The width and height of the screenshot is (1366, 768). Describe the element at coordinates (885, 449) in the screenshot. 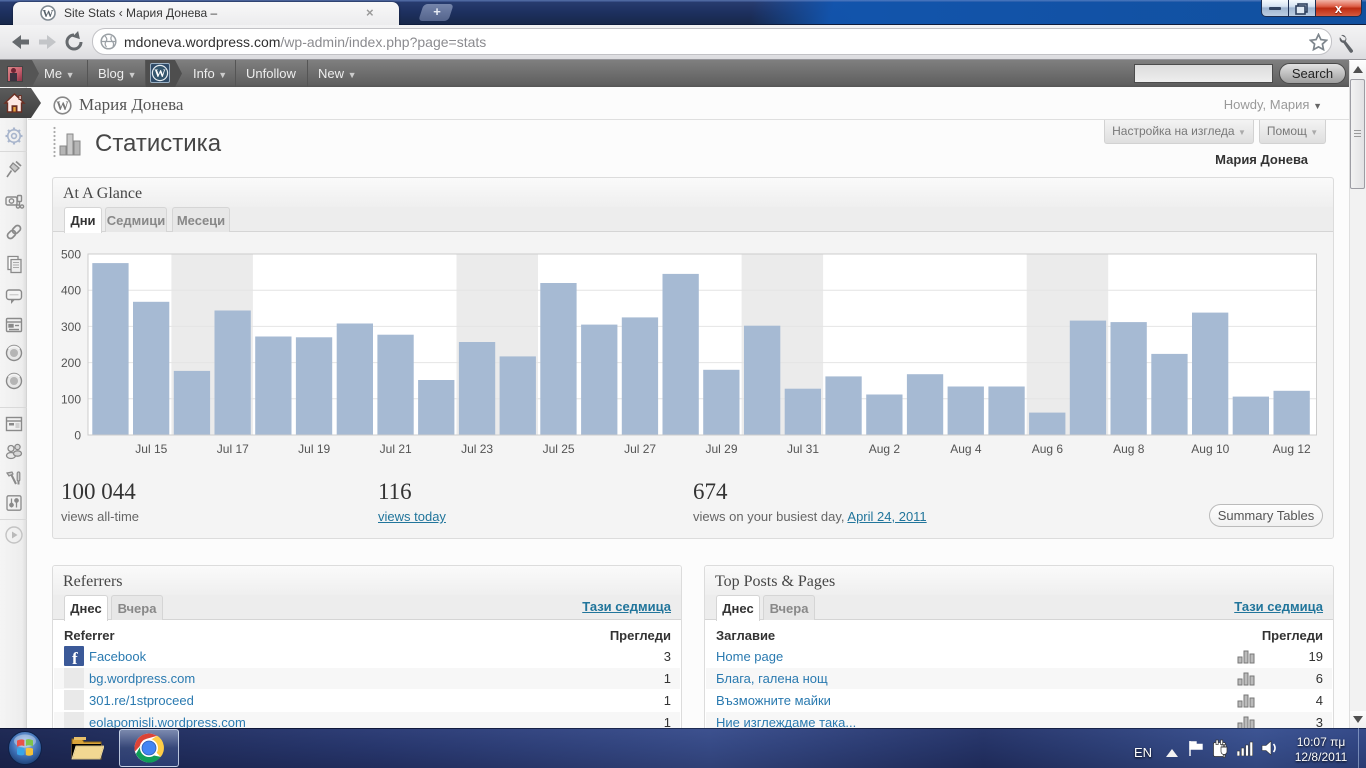

I see `svg-text: Aug 2` at that location.